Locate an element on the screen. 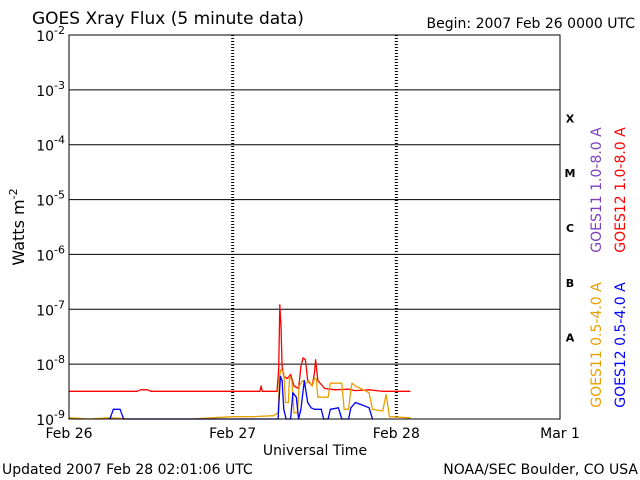 The height and width of the screenshot is (480, 640). y-tick-label: 10⁻⁵ is located at coordinates (50, 199).